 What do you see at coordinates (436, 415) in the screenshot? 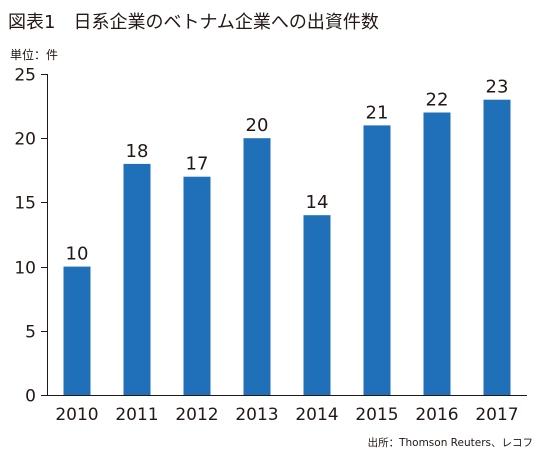
I see `x-tick-label-2016: 2016` at bounding box center [436, 415].